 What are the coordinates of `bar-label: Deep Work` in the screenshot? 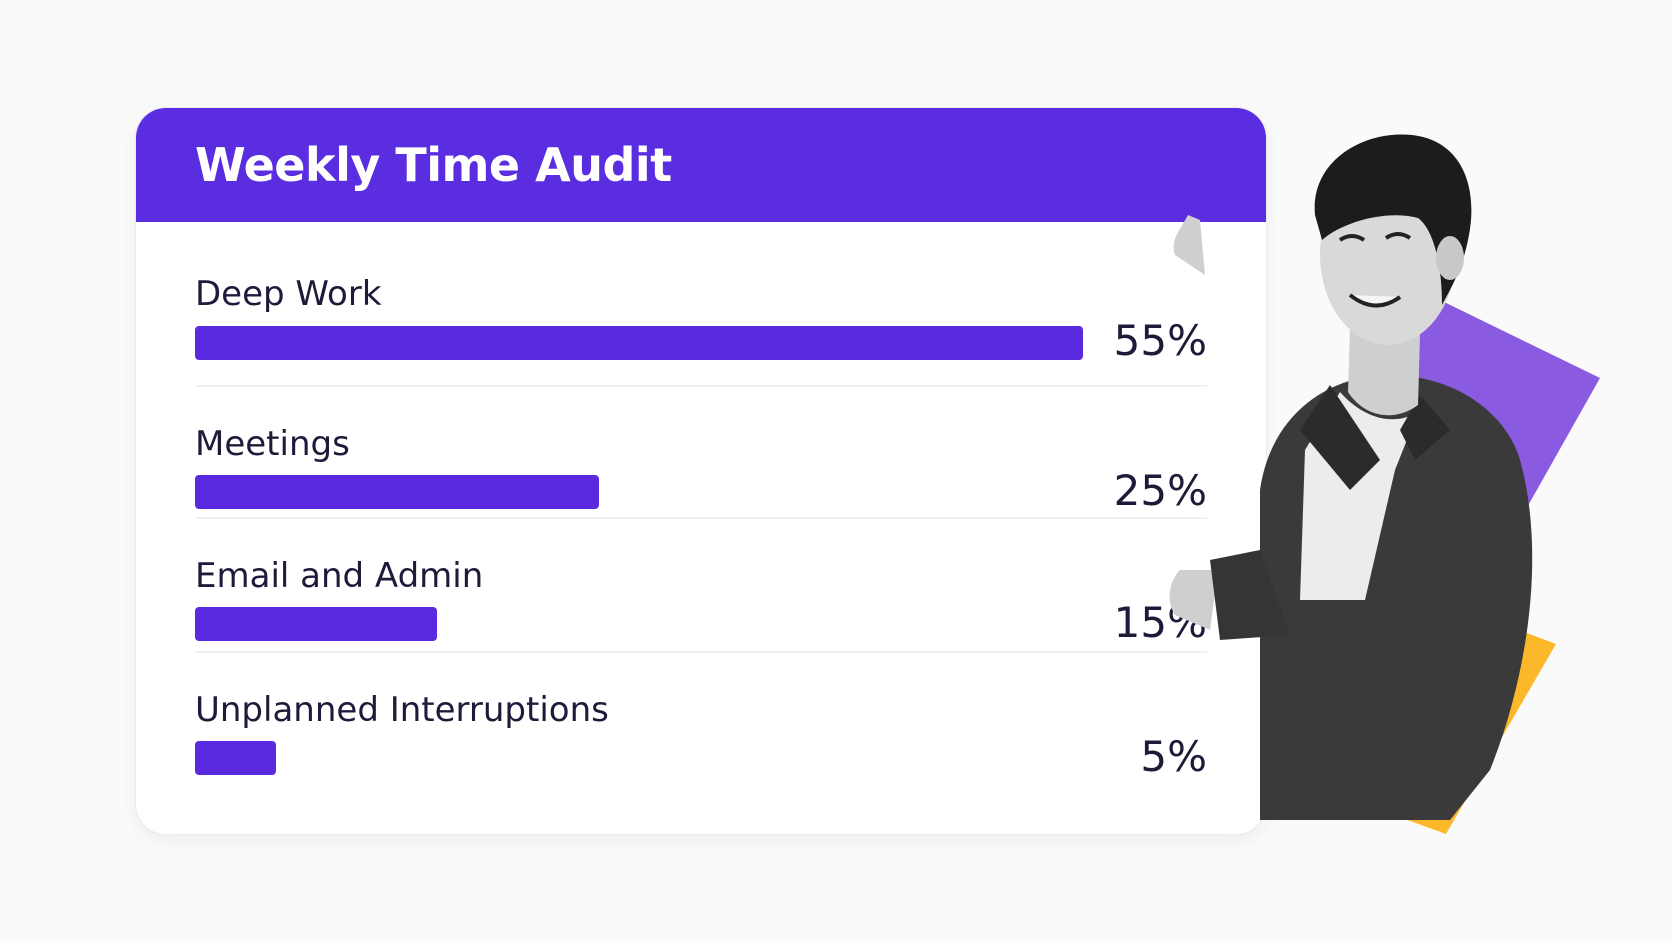 It's located at (288, 294).